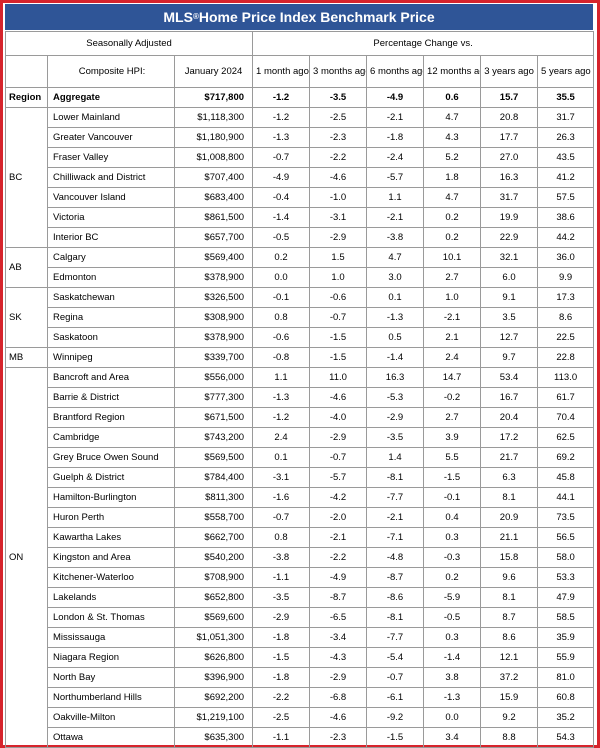 The width and height of the screenshot is (600, 748). What do you see at coordinates (452, 397) in the screenshot?
I see `pct-change-value: -0.2` at bounding box center [452, 397].